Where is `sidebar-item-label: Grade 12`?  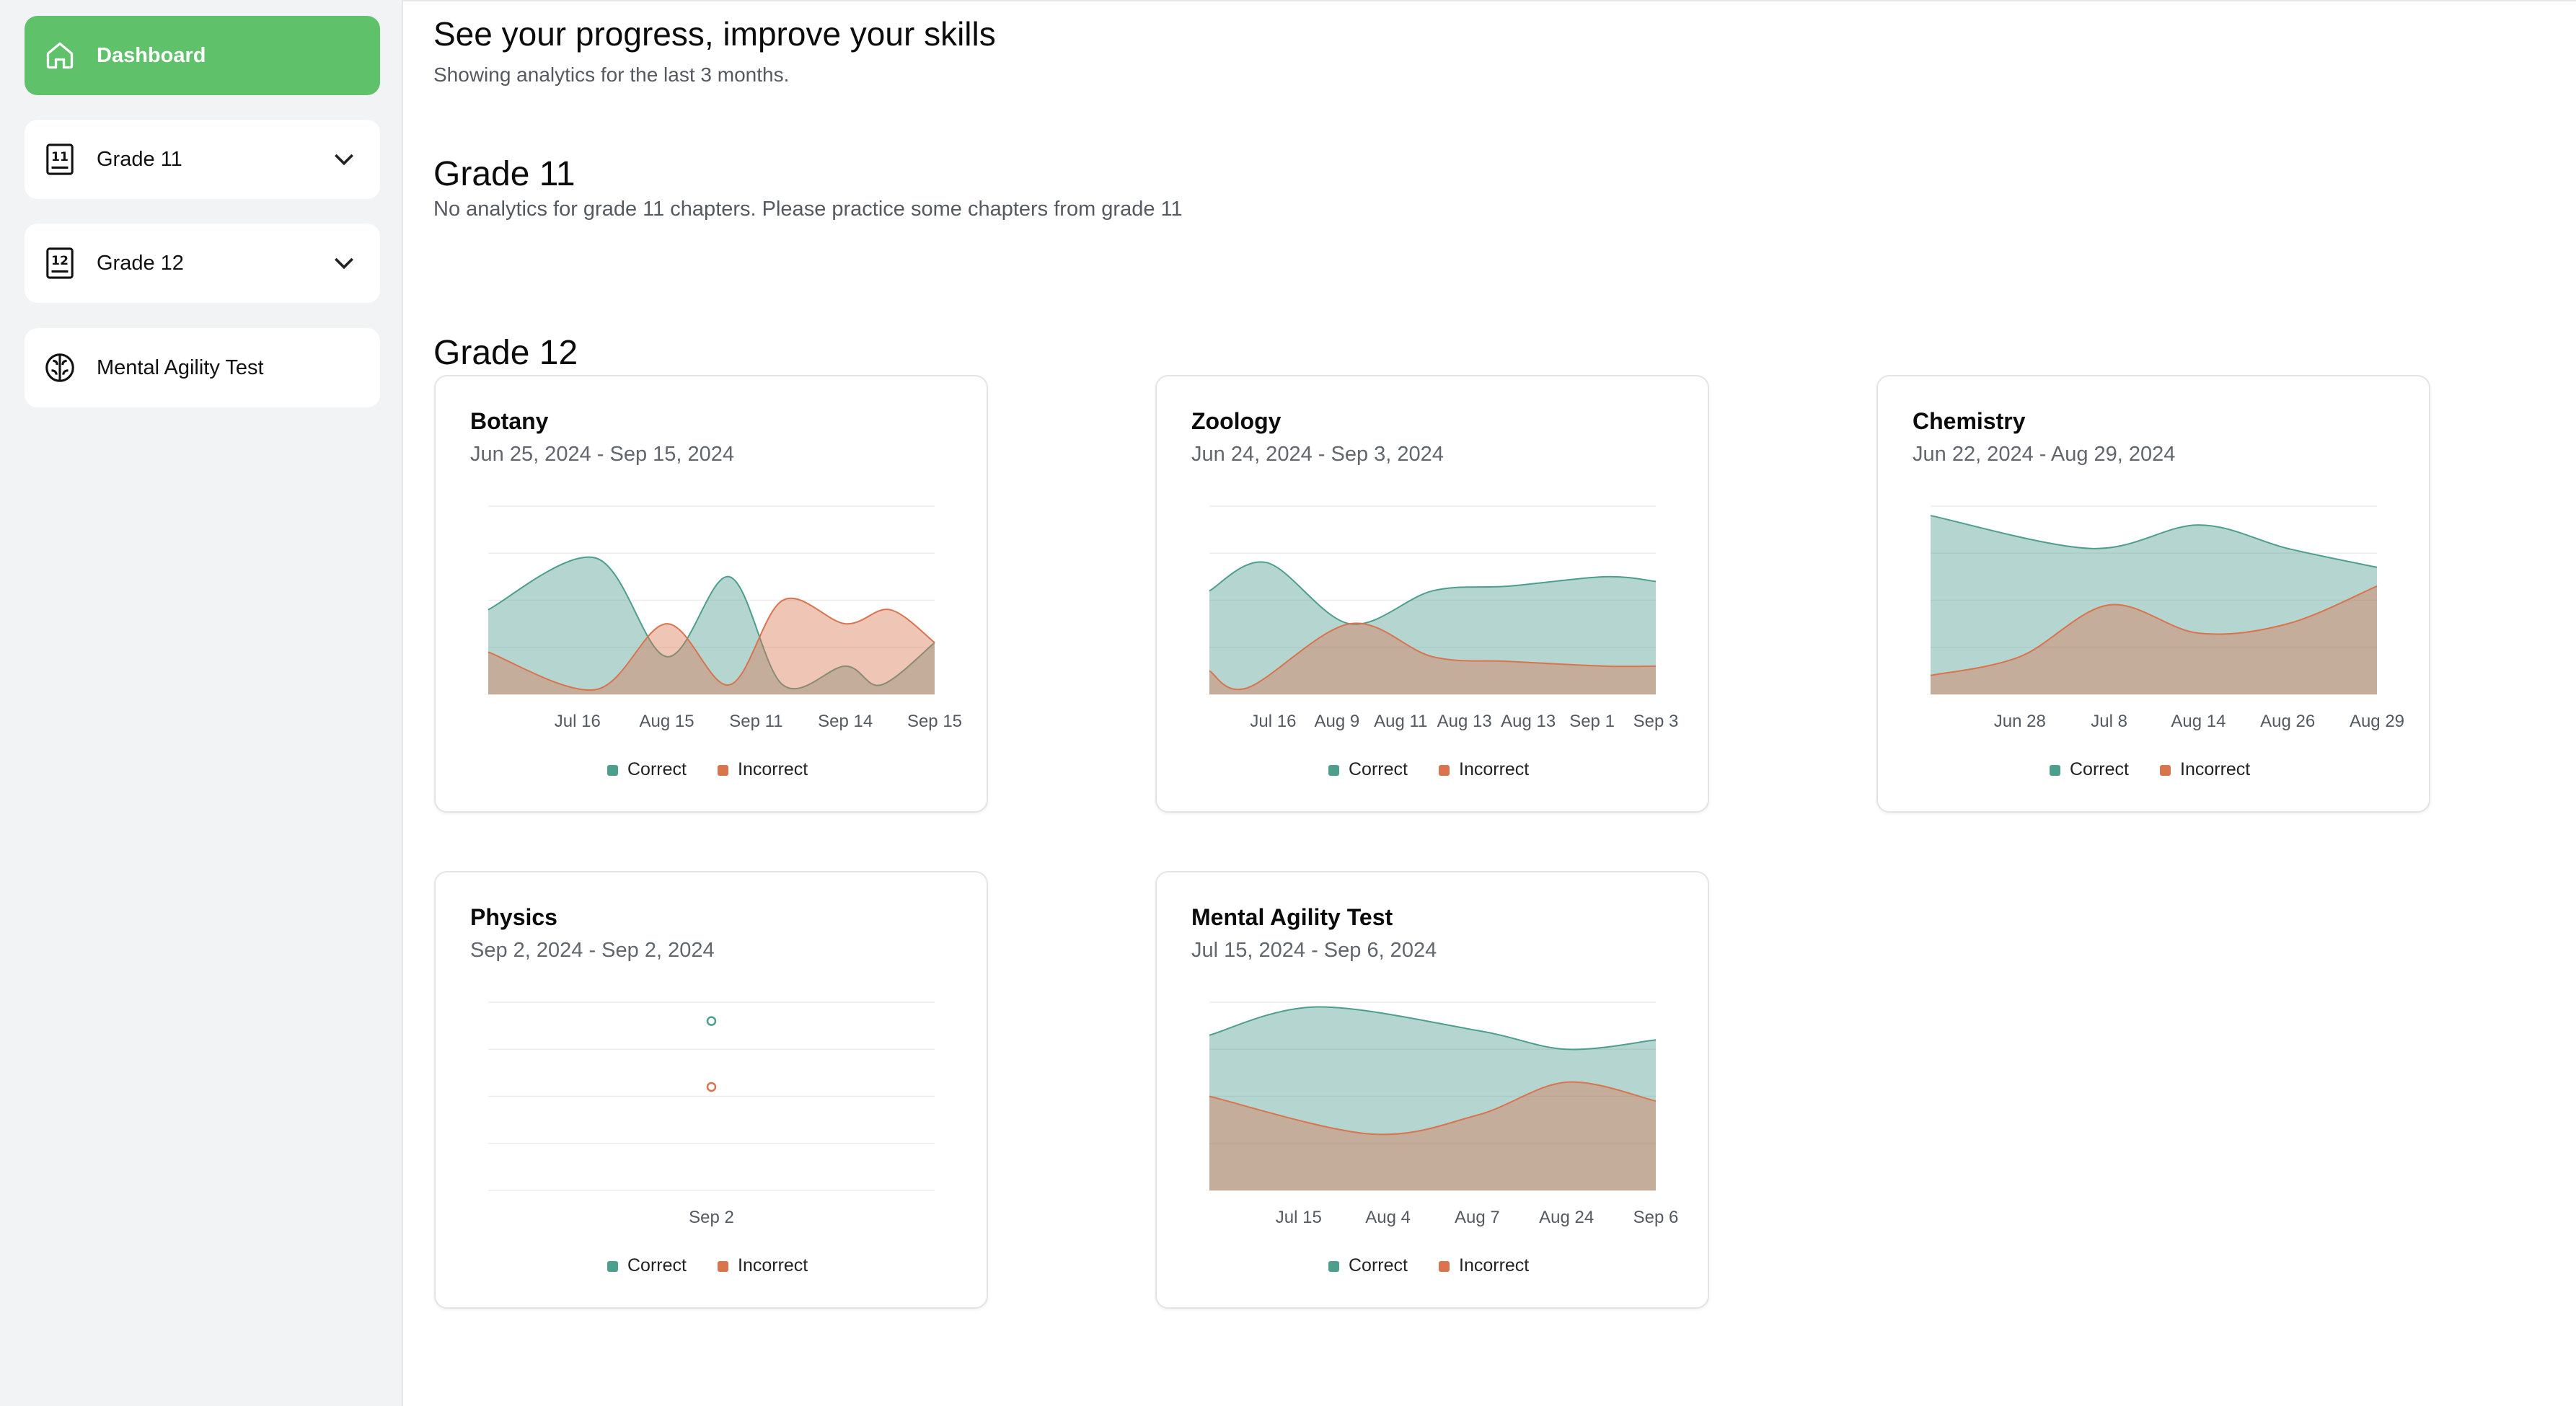
sidebar-item-label: Grade 12 is located at coordinates (140, 263).